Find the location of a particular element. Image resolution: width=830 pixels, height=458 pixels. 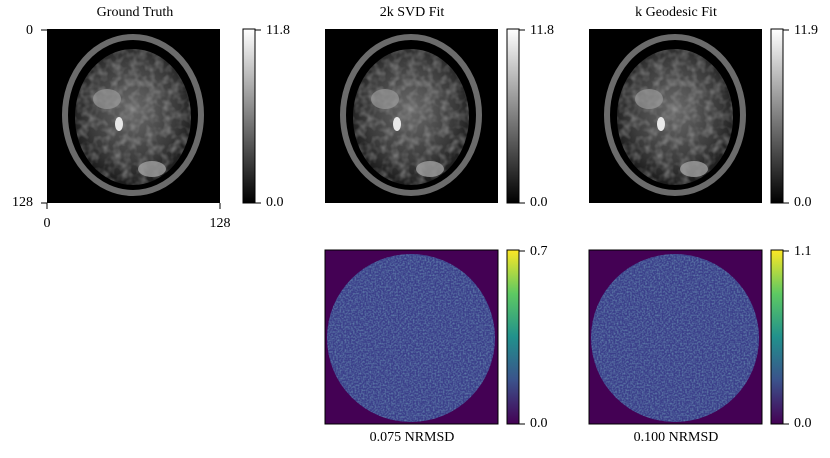

x-tick-label: 128 is located at coordinates (220, 223).